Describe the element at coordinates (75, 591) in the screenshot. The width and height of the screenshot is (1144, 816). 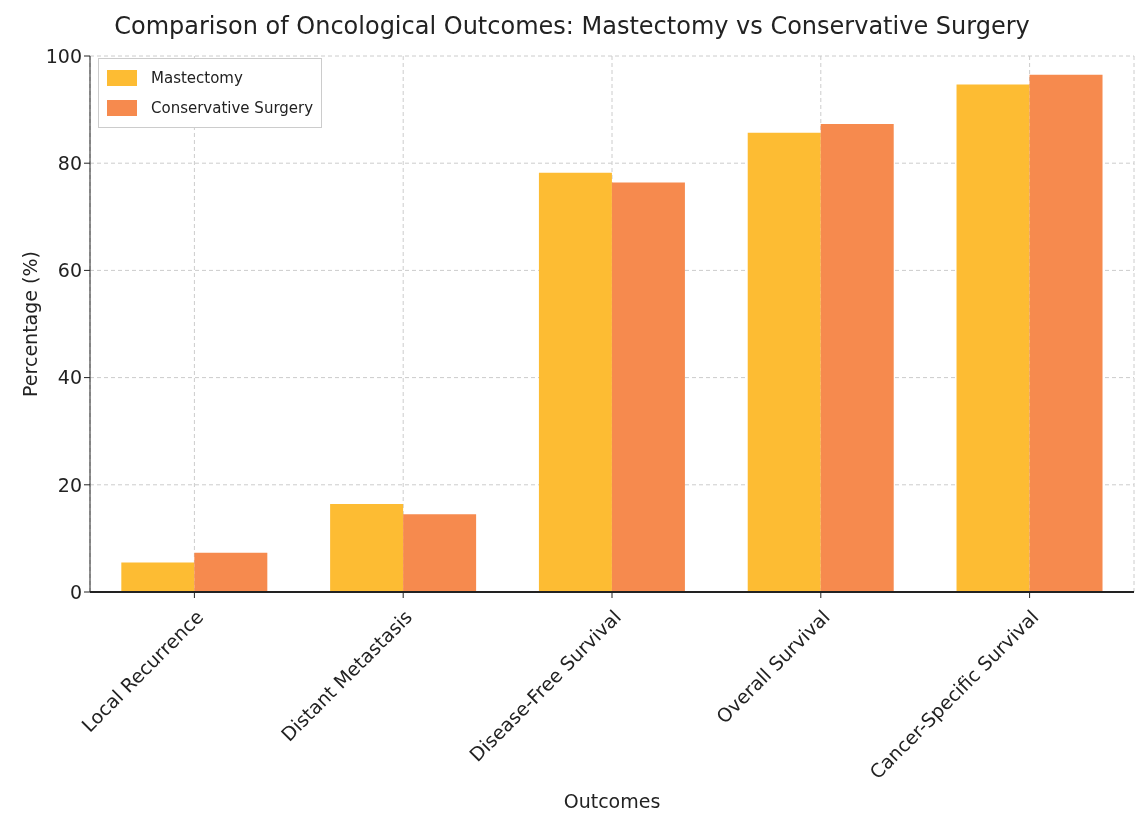
I see `y-tick-label: 0` at that location.